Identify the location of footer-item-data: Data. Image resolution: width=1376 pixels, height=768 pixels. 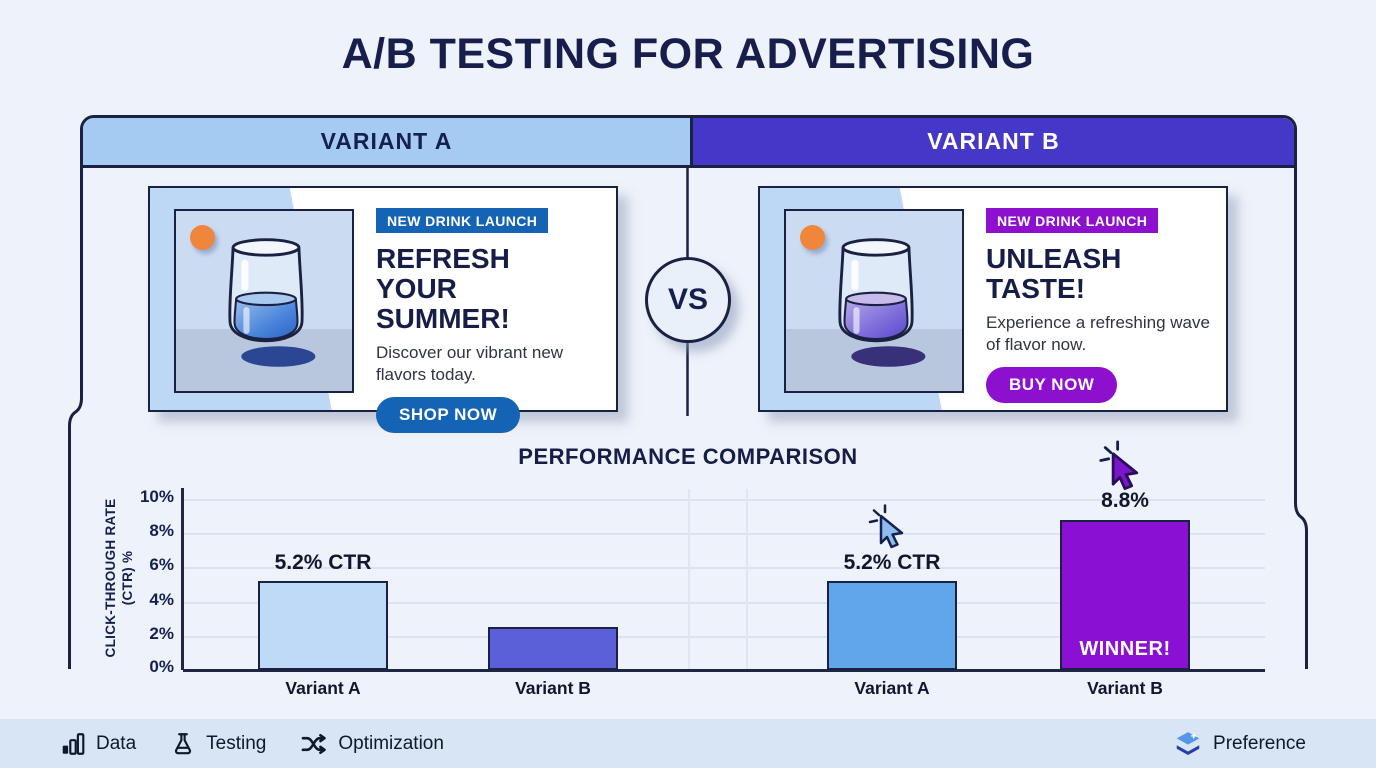
(98, 744).